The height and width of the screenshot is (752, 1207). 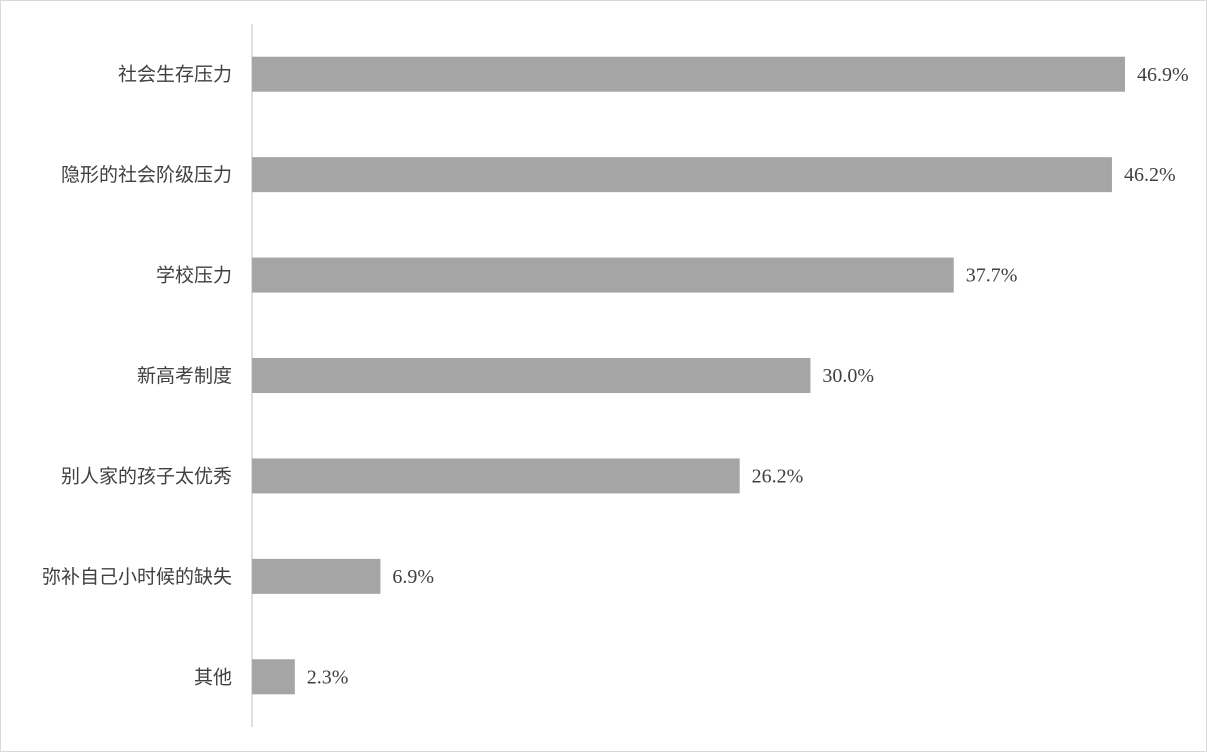 What do you see at coordinates (1150, 175) in the screenshot?
I see `value-label: 46.2%` at bounding box center [1150, 175].